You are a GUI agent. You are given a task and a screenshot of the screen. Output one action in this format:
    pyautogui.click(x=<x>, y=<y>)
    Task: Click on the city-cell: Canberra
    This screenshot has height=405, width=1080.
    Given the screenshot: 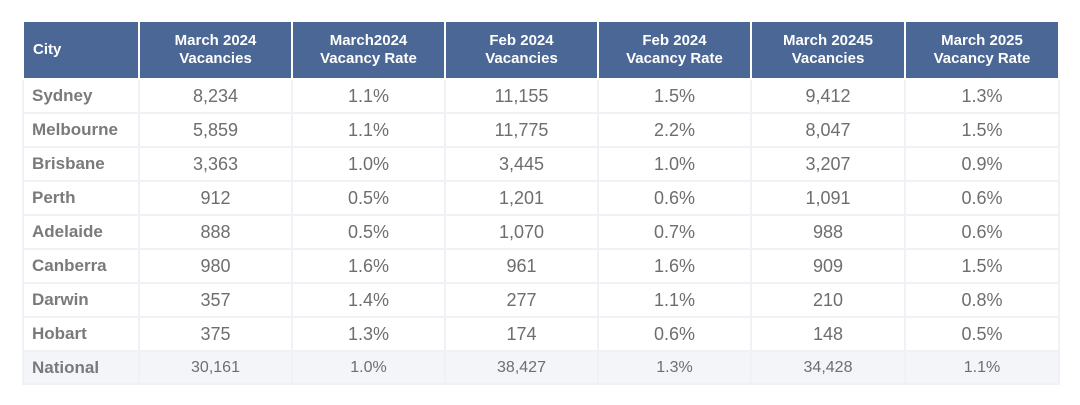 What is the action you would take?
    pyautogui.click(x=81, y=266)
    